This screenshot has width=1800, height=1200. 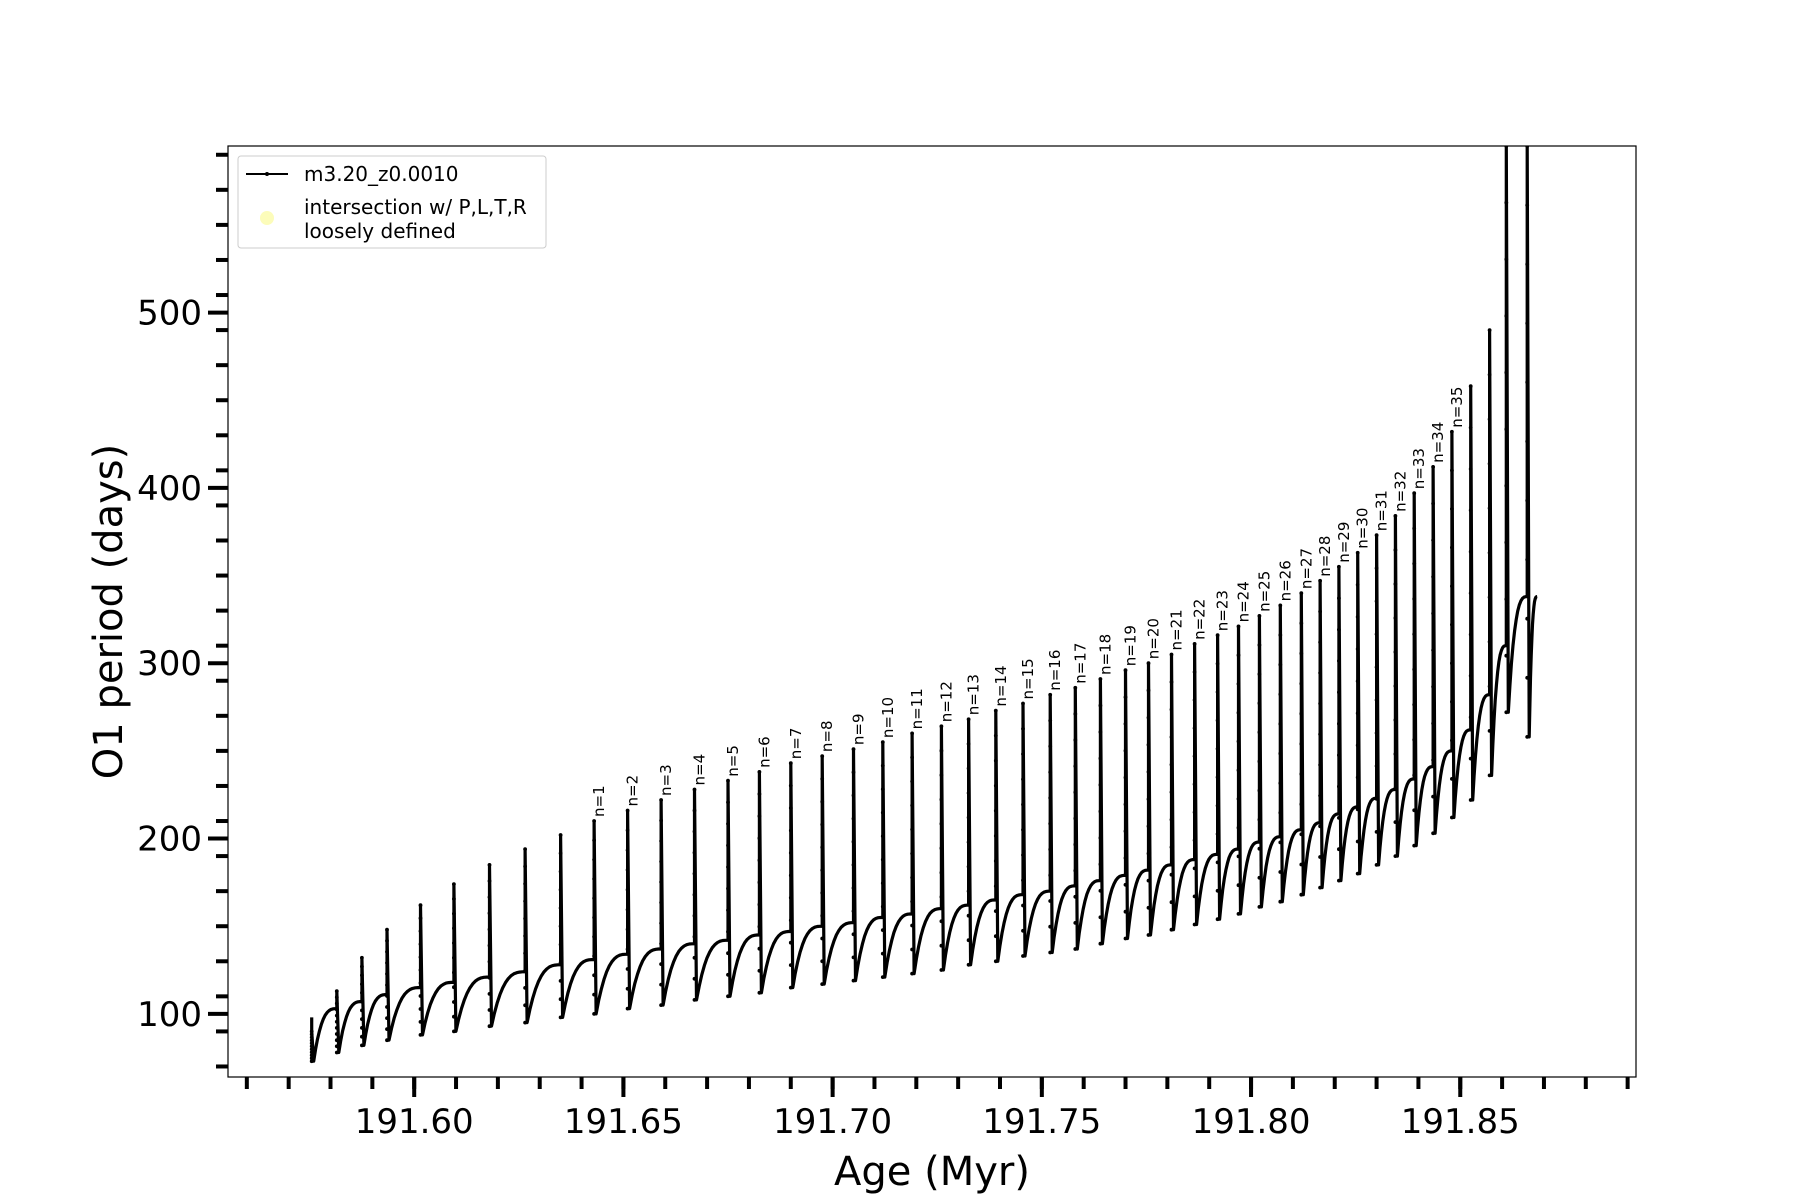 What do you see at coordinates (392, 202) in the screenshot?
I see `legend-box` at bounding box center [392, 202].